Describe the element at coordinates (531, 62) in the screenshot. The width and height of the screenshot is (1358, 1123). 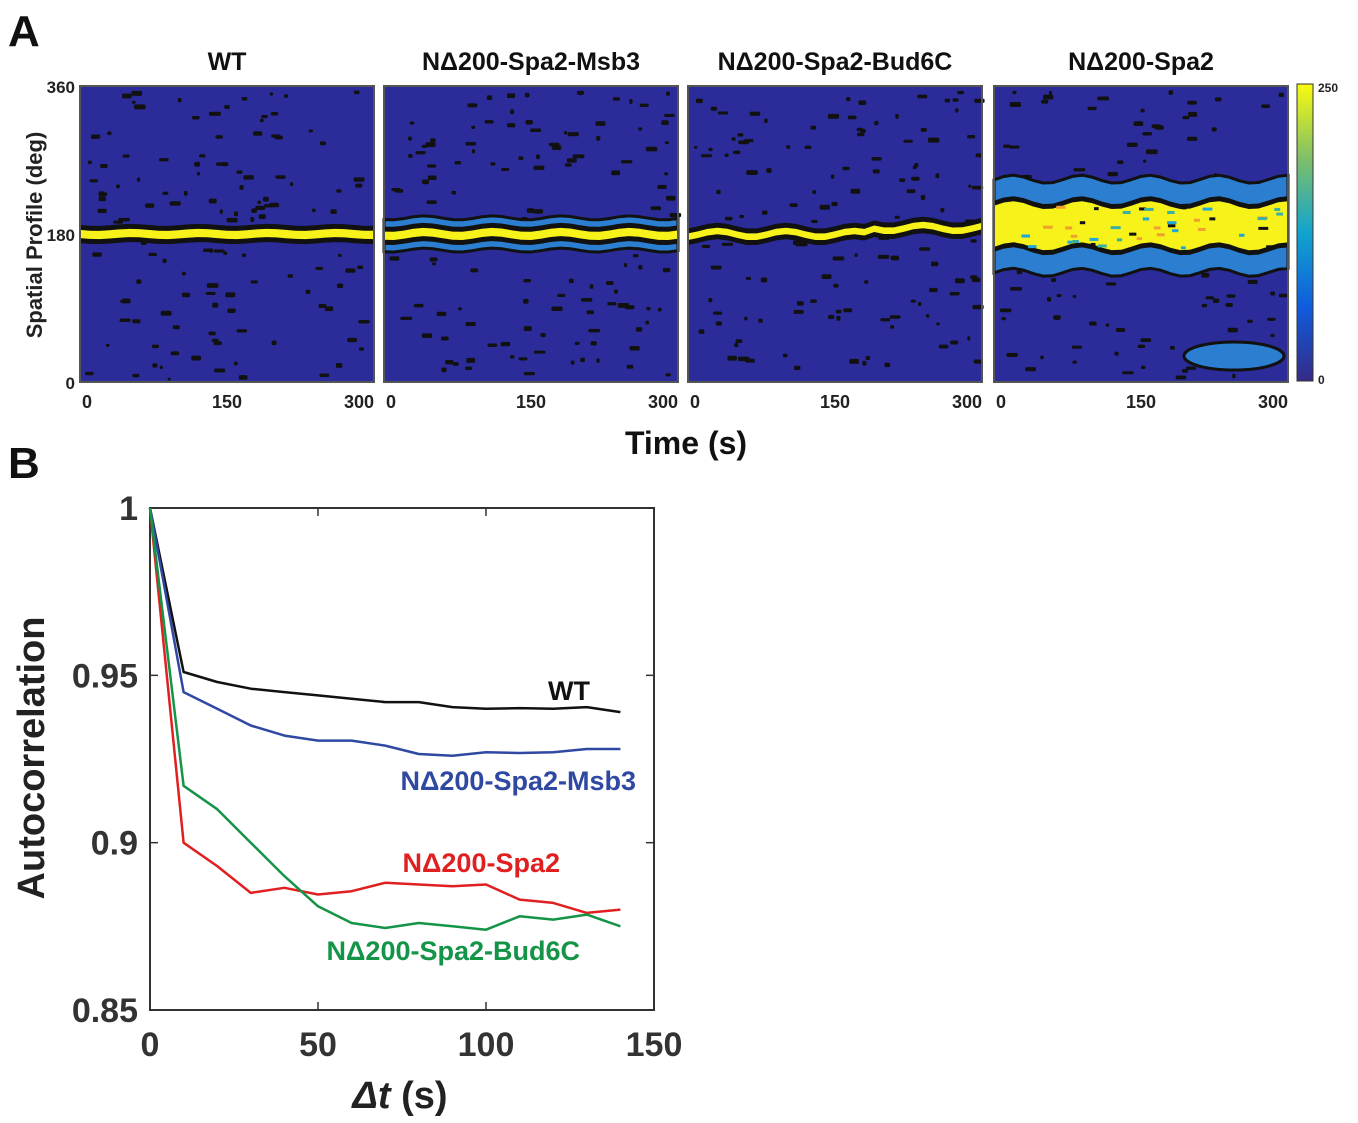
I see `heatmap-title: NΔ200-Spa2-Msb3` at that location.